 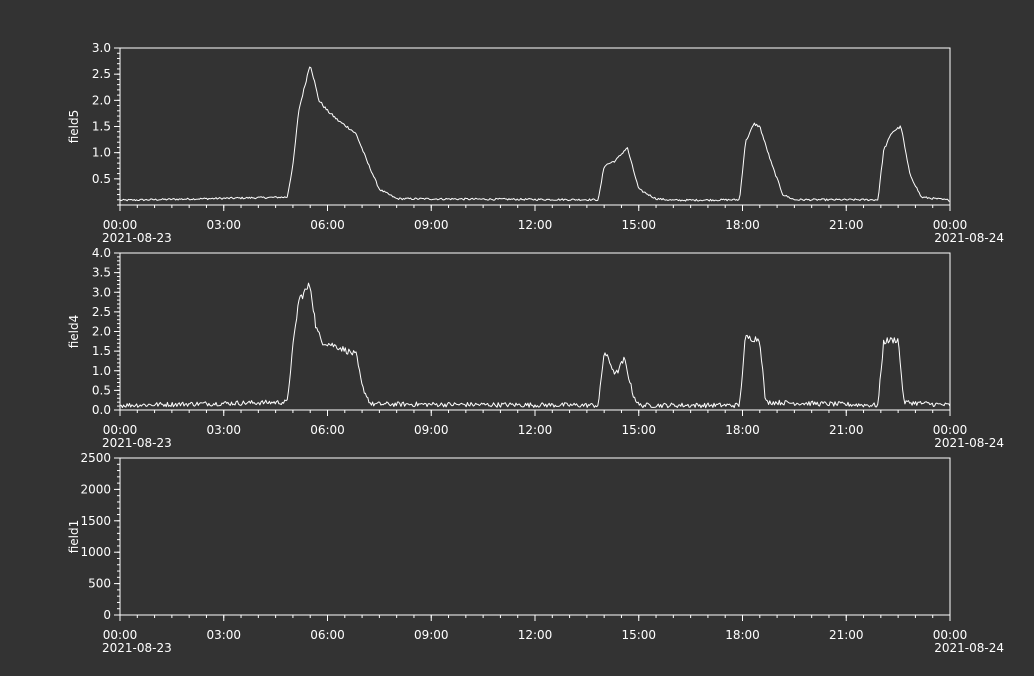 I want to click on y-tick-label: 2000, so click(x=95, y=489).